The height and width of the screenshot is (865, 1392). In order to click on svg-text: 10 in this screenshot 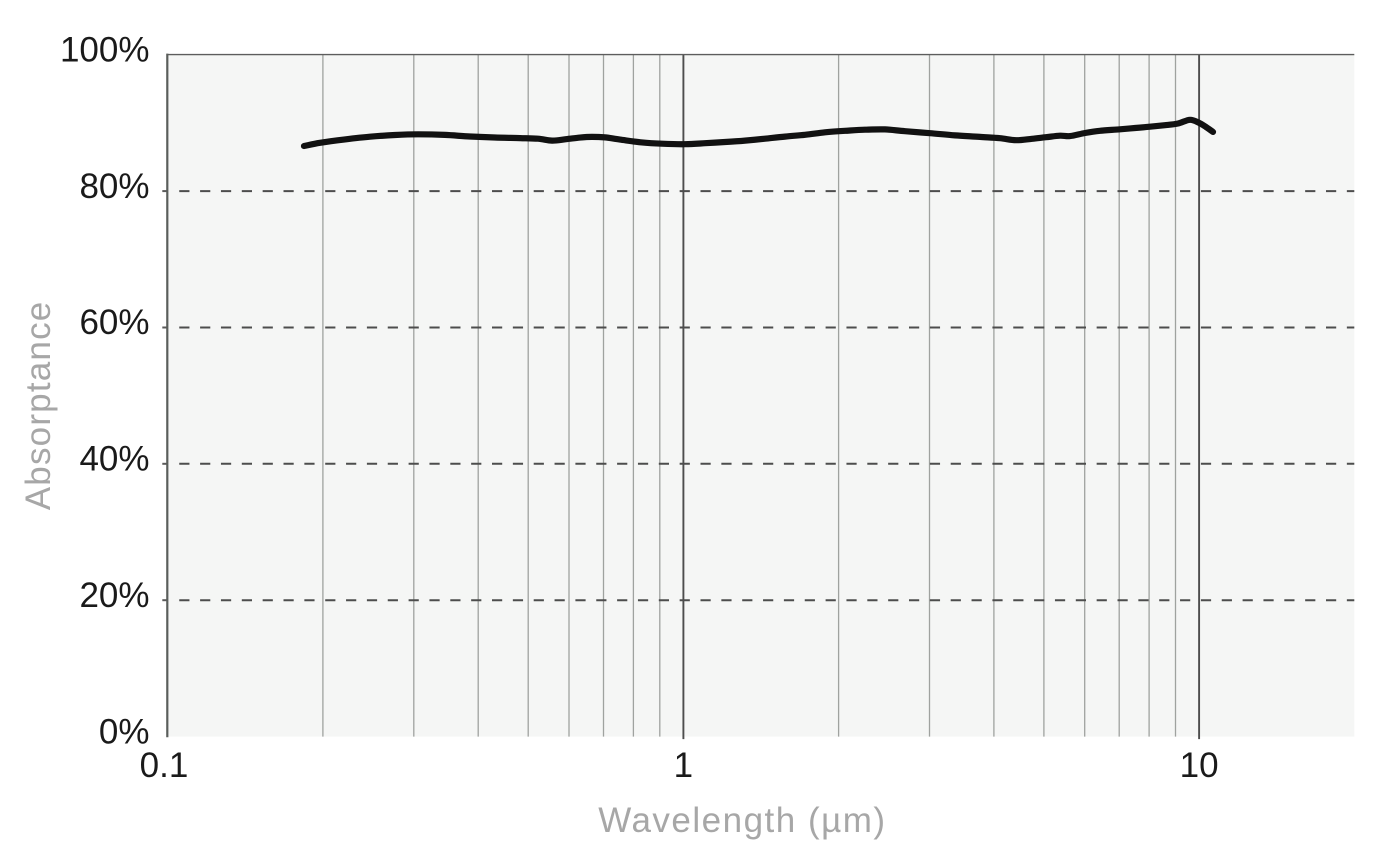, I will do `click(1199, 765)`.